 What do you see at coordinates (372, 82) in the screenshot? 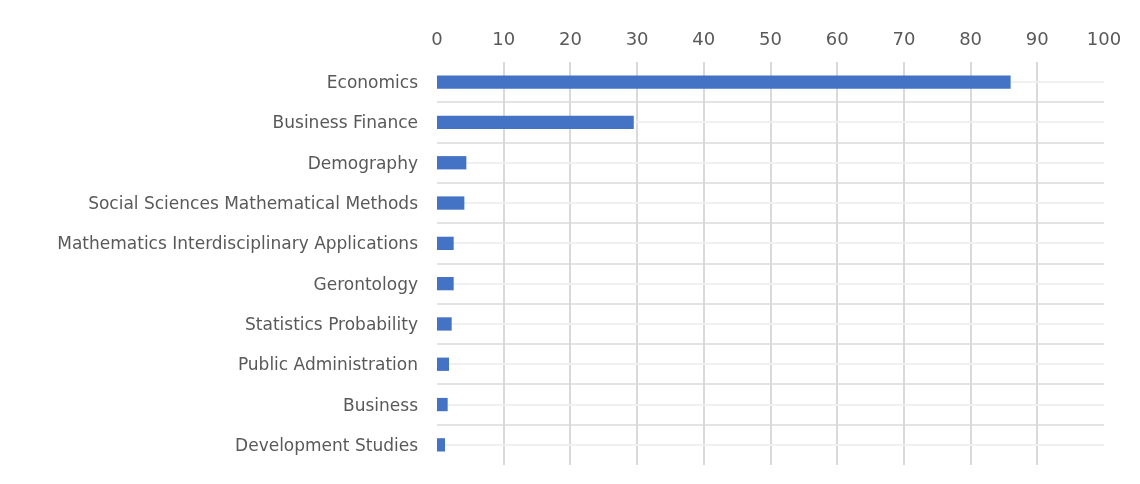
I see `y-tick-label: Economics` at bounding box center [372, 82].